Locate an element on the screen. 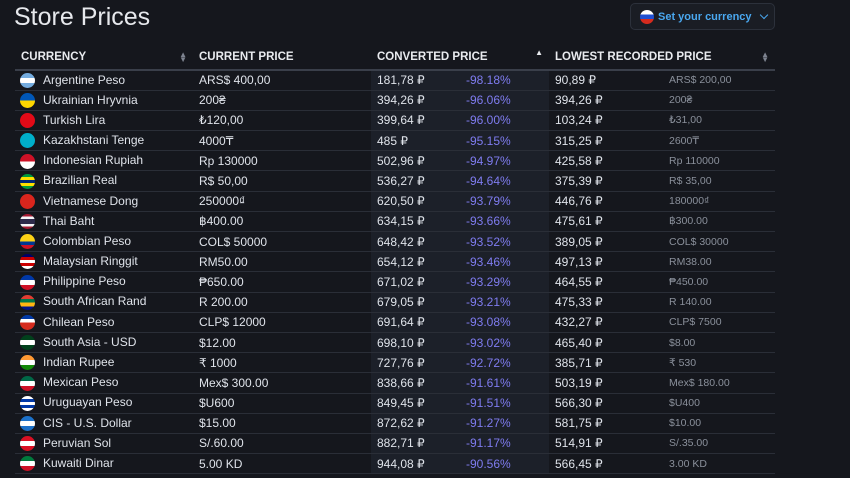 The width and height of the screenshot is (850, 478). header-lowest-label: LOWEST RECORDED PRICE is located at coordinates (633, 56).